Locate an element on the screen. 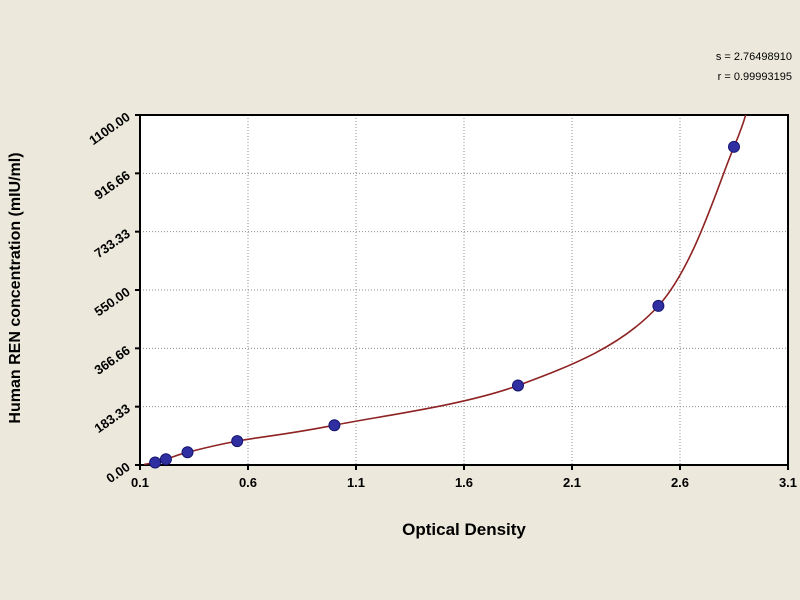  fit-r-value: r = 0.99993195 is located at coordinates (754, 76).